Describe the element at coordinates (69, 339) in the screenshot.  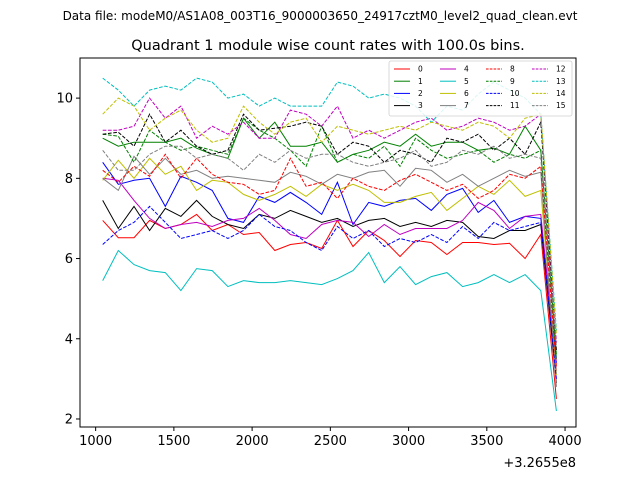
I see `y-tick-label: 4` at that location.